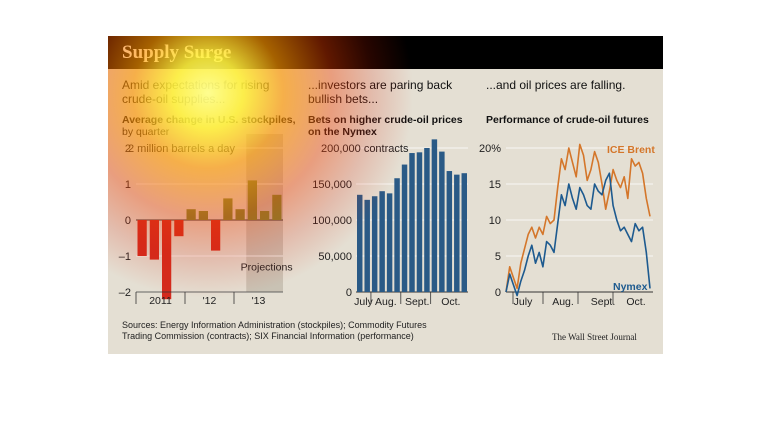 The width and height of the screenshot is (770, 448). I want to click on x-tick-label: '13, so click(259, 301).